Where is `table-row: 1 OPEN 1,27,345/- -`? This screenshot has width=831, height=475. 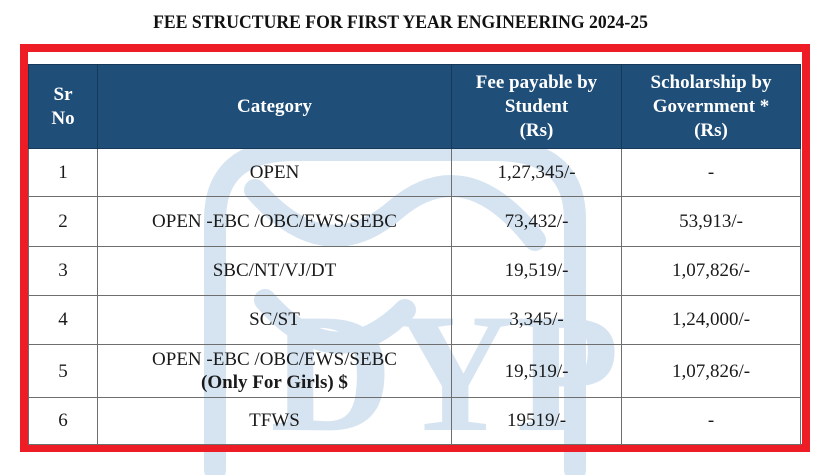 table-row: 1 OPEN 1,27,345/- - is located at coordinates (414, 172).